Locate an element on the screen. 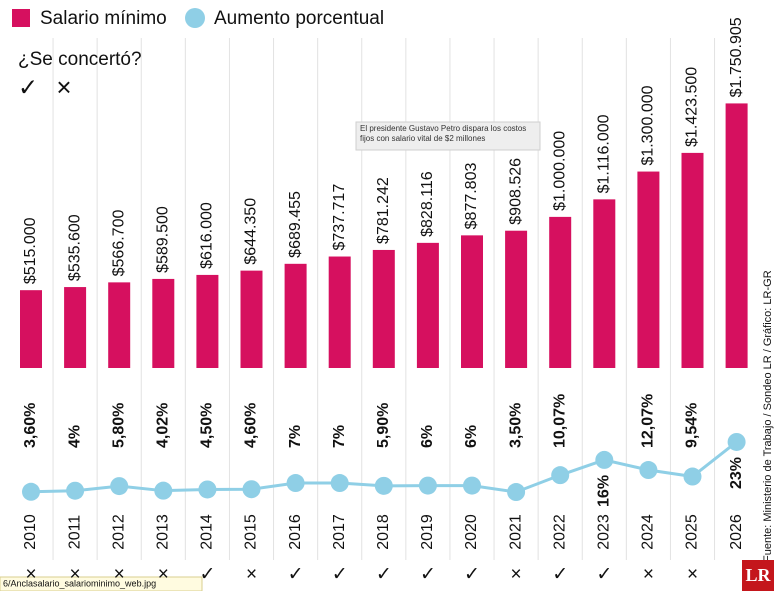  concert-title: ¿Se concertó? is located at coordinates (80, 59).